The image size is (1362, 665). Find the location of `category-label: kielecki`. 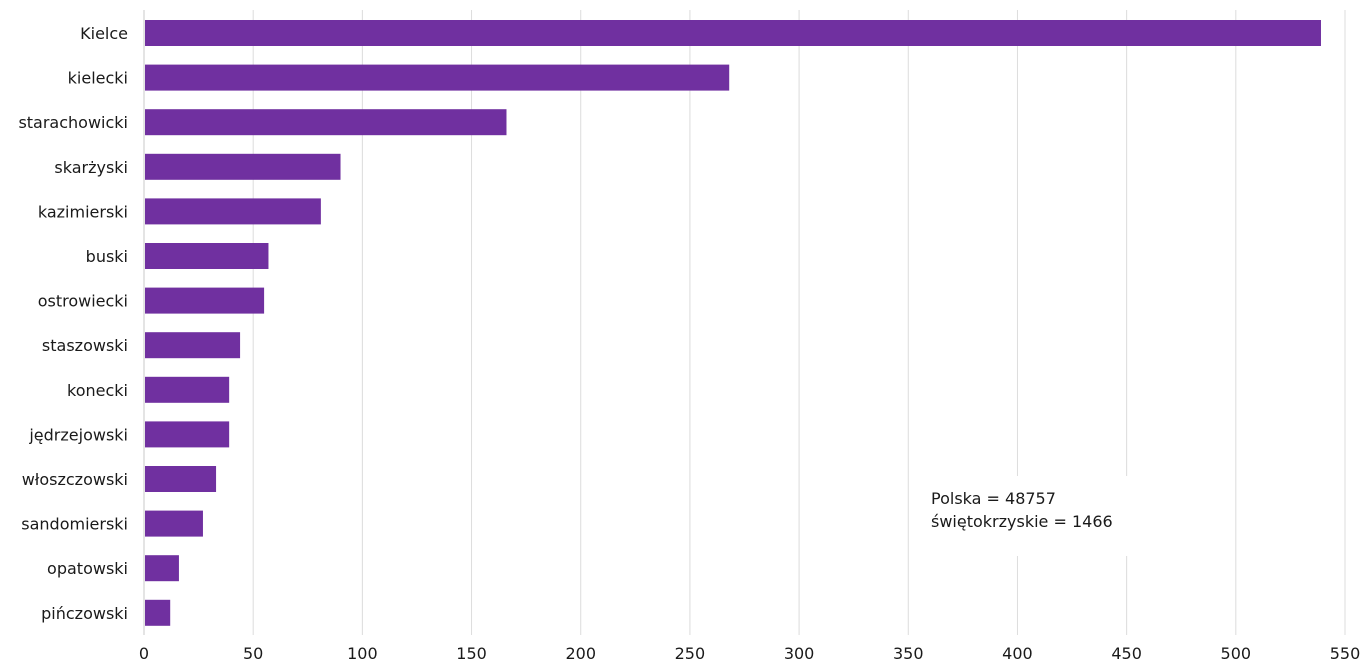

category-label: kielecki is located at coordinates (98, 78).